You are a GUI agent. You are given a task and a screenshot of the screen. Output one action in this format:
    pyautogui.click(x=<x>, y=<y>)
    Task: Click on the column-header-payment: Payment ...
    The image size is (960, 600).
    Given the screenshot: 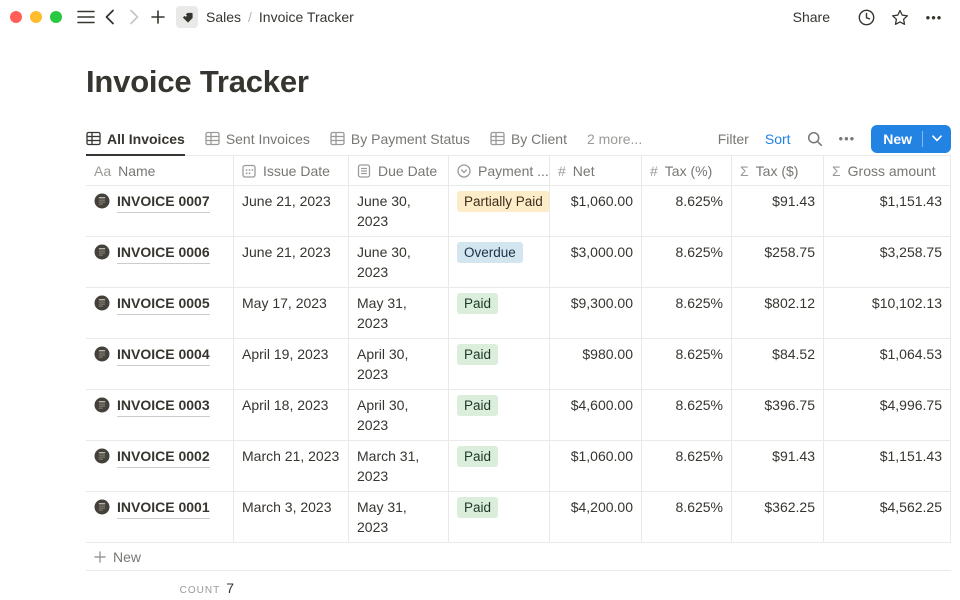 What is the action you would take?
    pyautogui.click(x=499, y=170)
    